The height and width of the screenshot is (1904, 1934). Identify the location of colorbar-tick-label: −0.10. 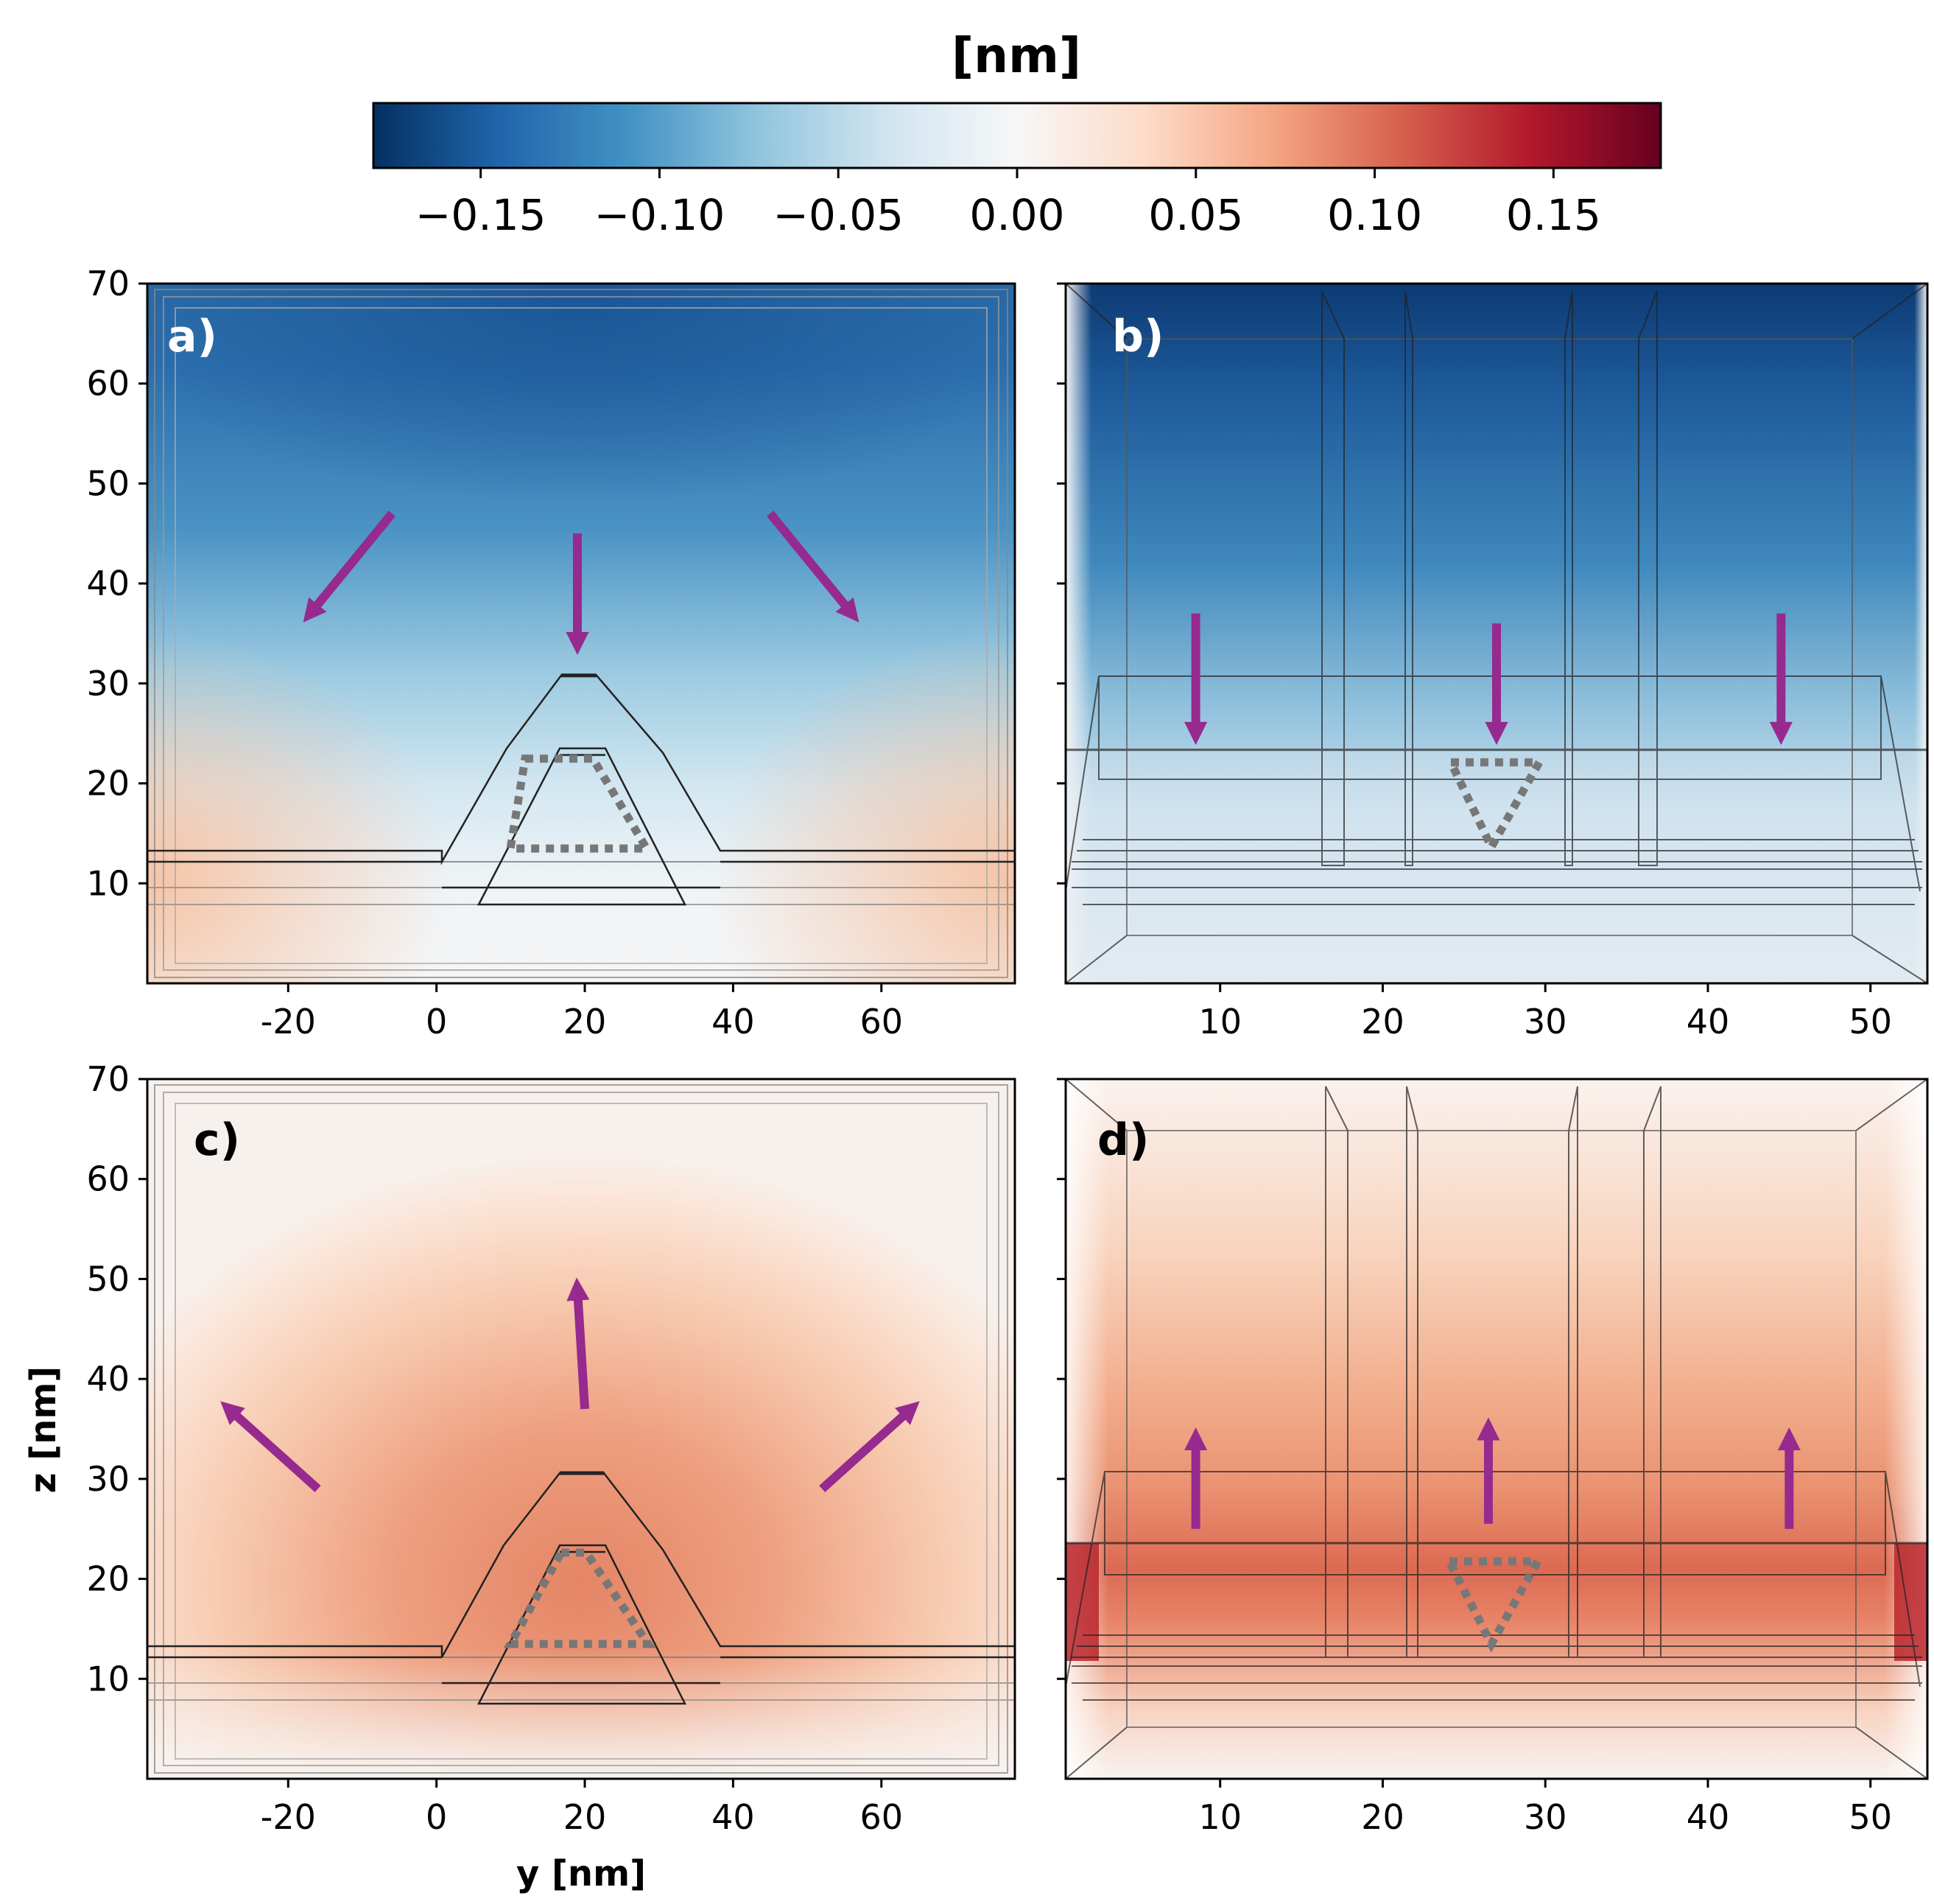
(660, 215).